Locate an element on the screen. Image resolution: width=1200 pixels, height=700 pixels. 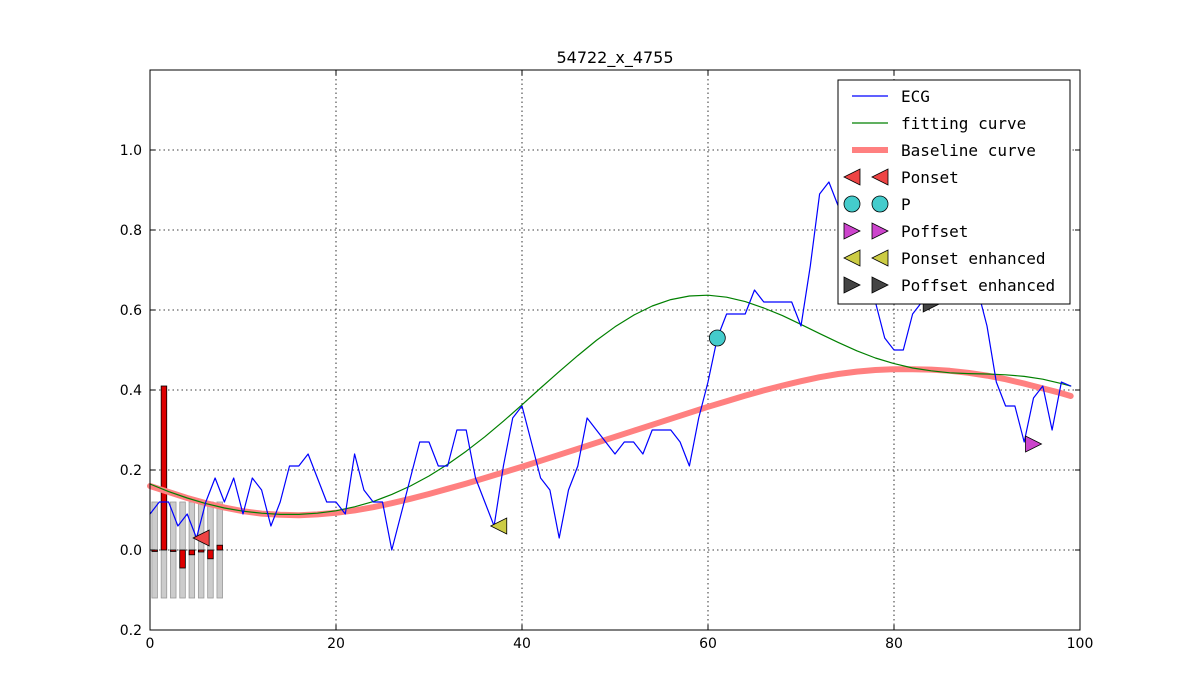
legend-swatch-ponset-enhanced-a is located at coordinates (852, 258).